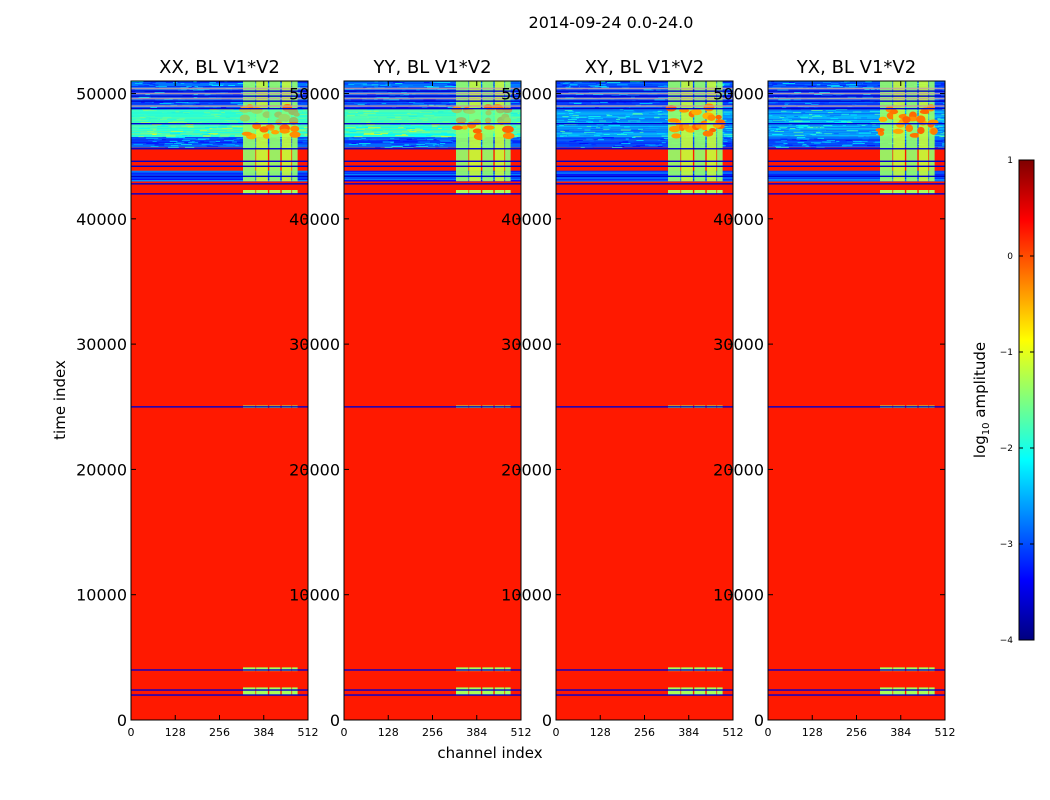  Describe the element at coordinates (431, 67) in the screenshot. I see `panel-title: YY, BL V1*V2` at that location.